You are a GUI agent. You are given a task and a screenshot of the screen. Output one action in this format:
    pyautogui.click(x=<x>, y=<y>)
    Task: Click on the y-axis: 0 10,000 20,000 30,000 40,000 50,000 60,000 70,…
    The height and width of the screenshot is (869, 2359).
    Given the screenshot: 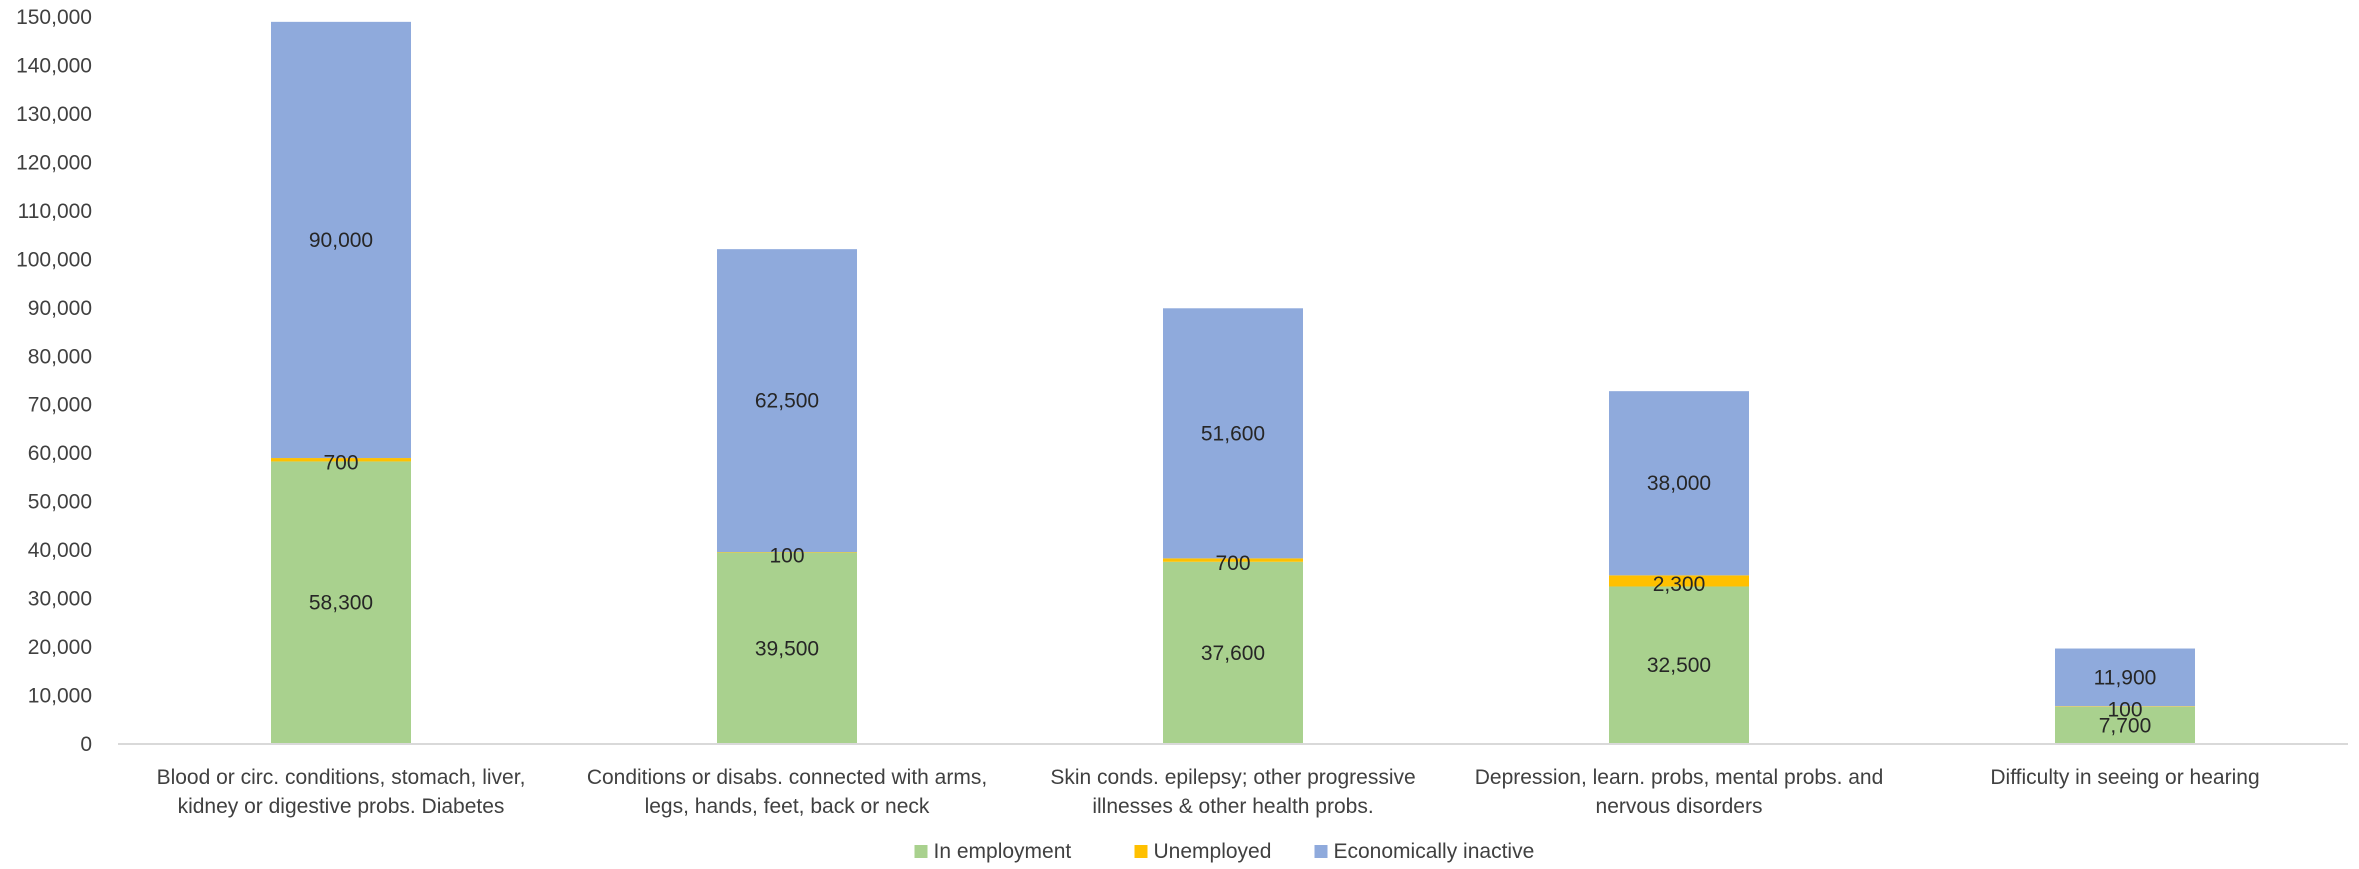 What is the action you would take?
    pyautogui.click(x=54, y=381)
    